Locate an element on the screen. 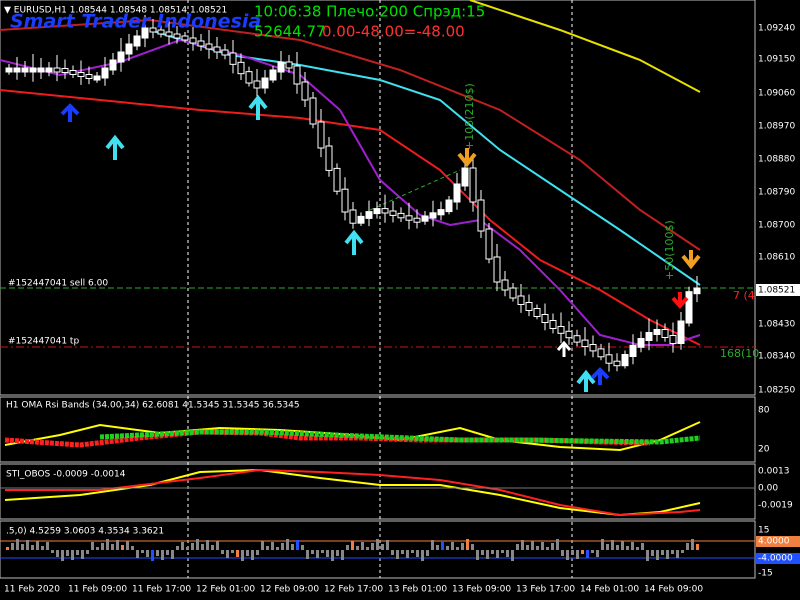 This screenshot has width=800, height=600. obos-red is located at coordinates (353, 492).